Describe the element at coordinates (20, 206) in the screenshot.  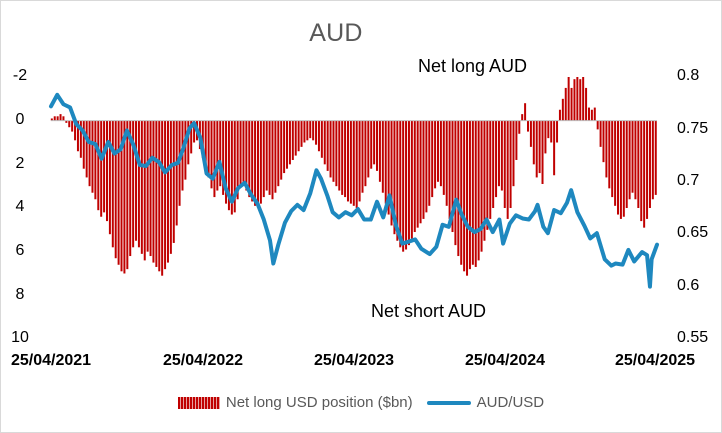
I see `left-tick: 4` at that location.